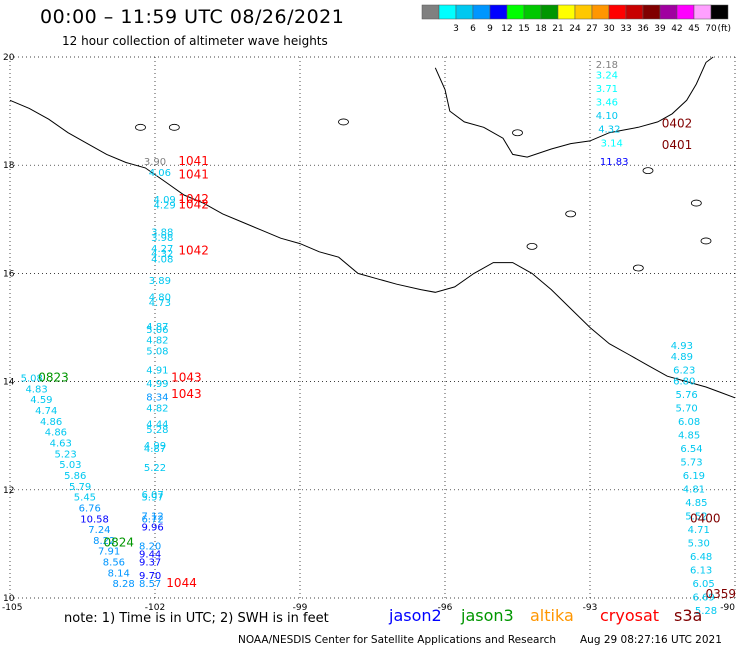 The height and width of the screenshot is (650, 740). I want to click on swh-value: 7.12, so click(152, 517).